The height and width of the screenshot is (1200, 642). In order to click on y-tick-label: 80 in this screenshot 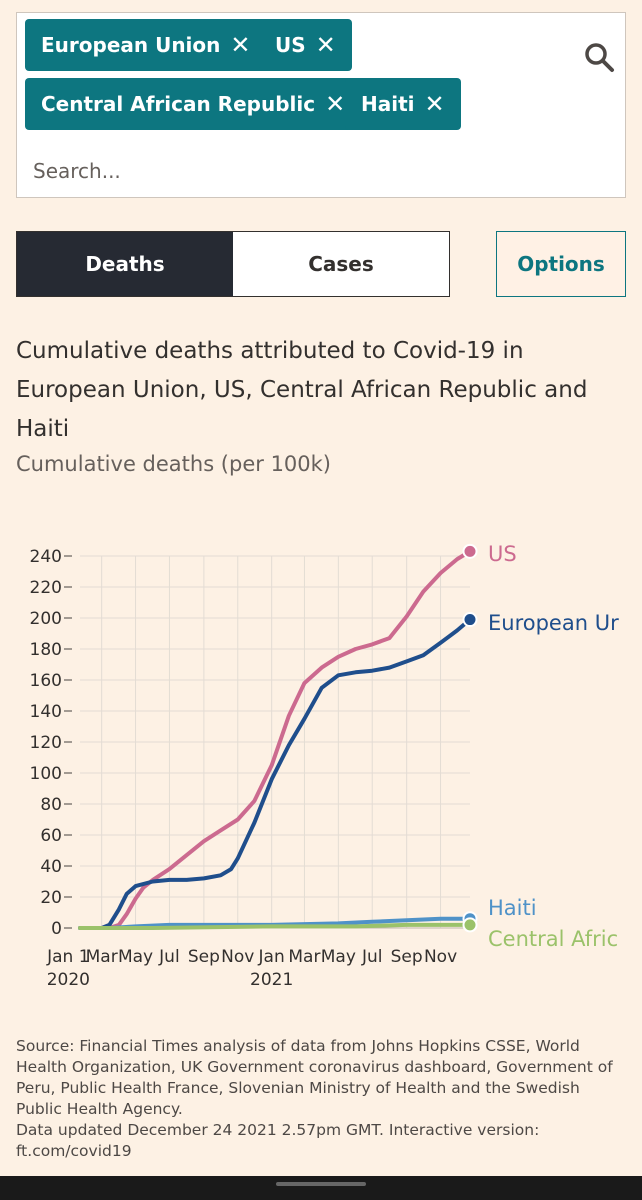, I will do `click(51, 805)`.